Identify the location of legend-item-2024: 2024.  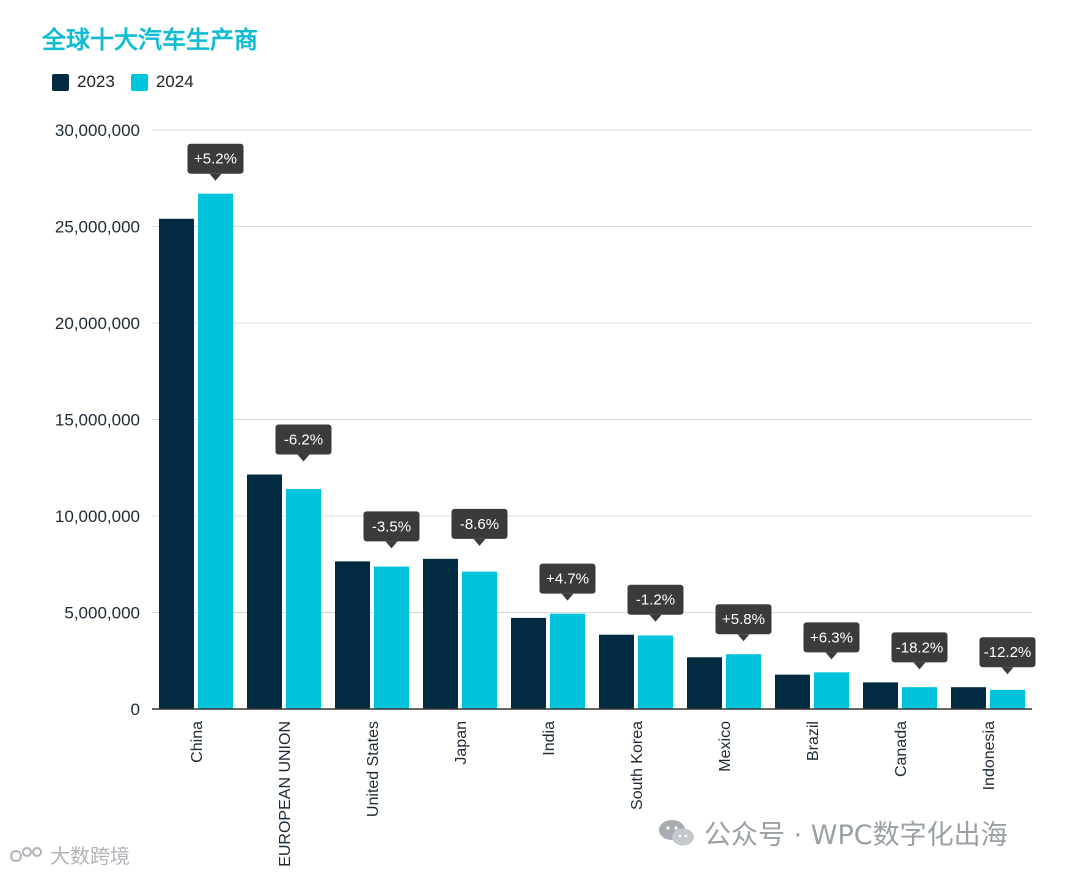
(162, 82).